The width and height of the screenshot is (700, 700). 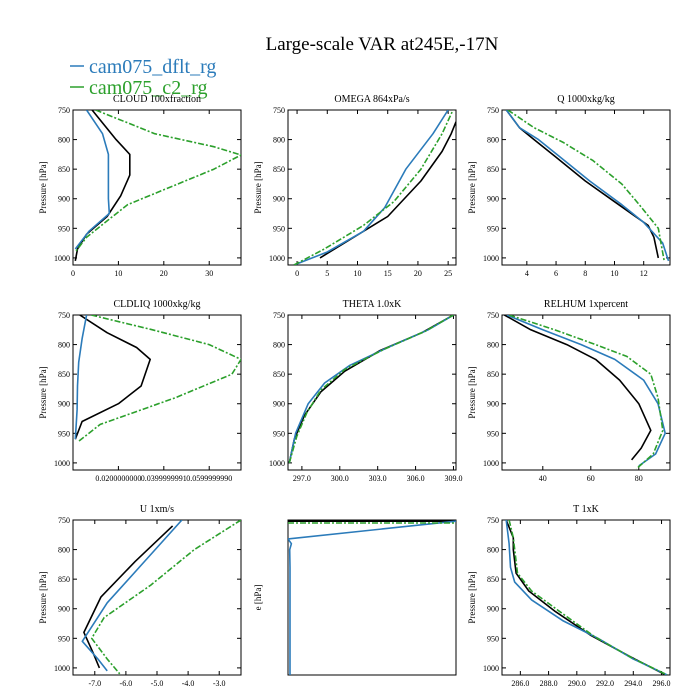 I want to click on x-tick-label: 303.0, so click(x=378, y=478).